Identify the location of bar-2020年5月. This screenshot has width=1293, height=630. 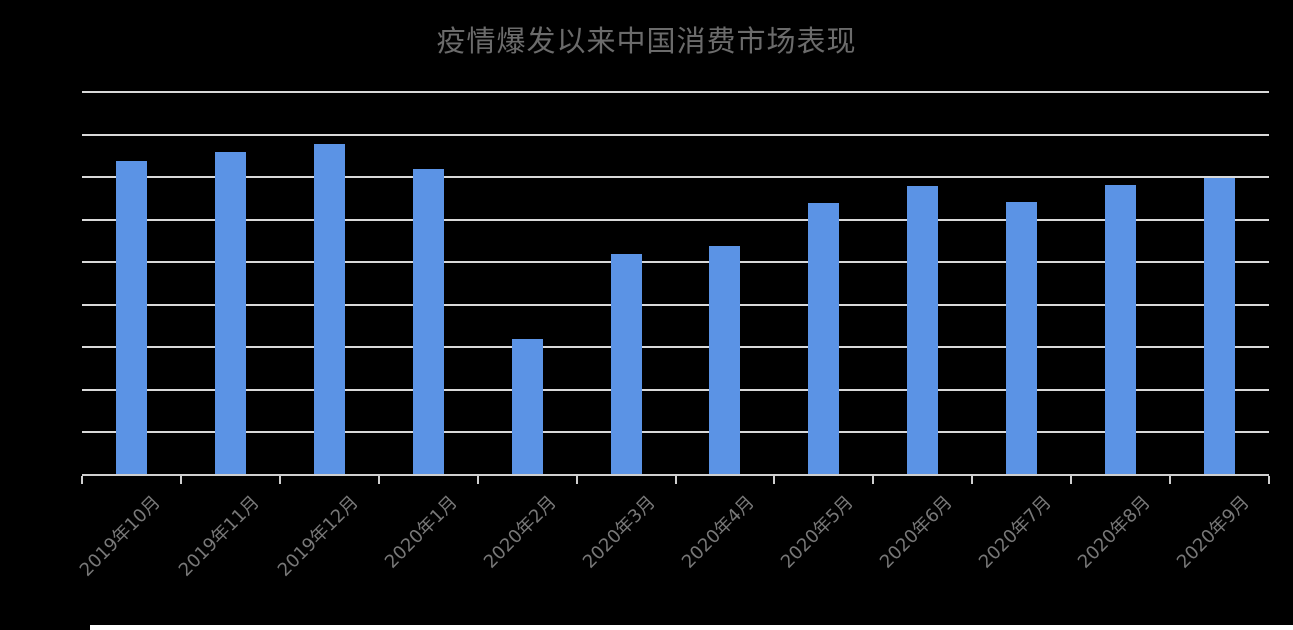
(824, 338).